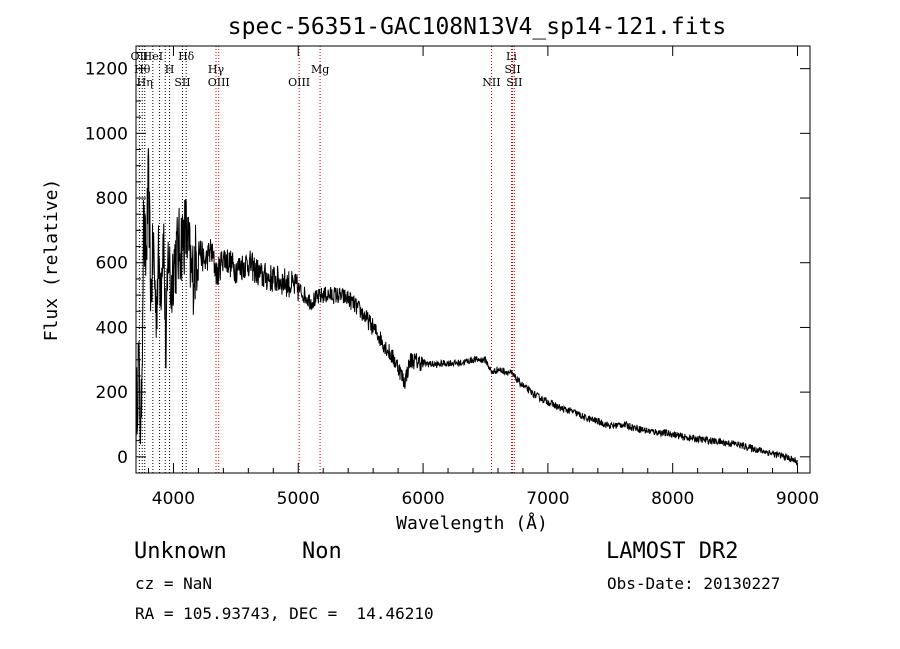  Describe the element at coordinates (797, 499) in the screenshot. I see `x-tick-label-5: 9000` at that location.